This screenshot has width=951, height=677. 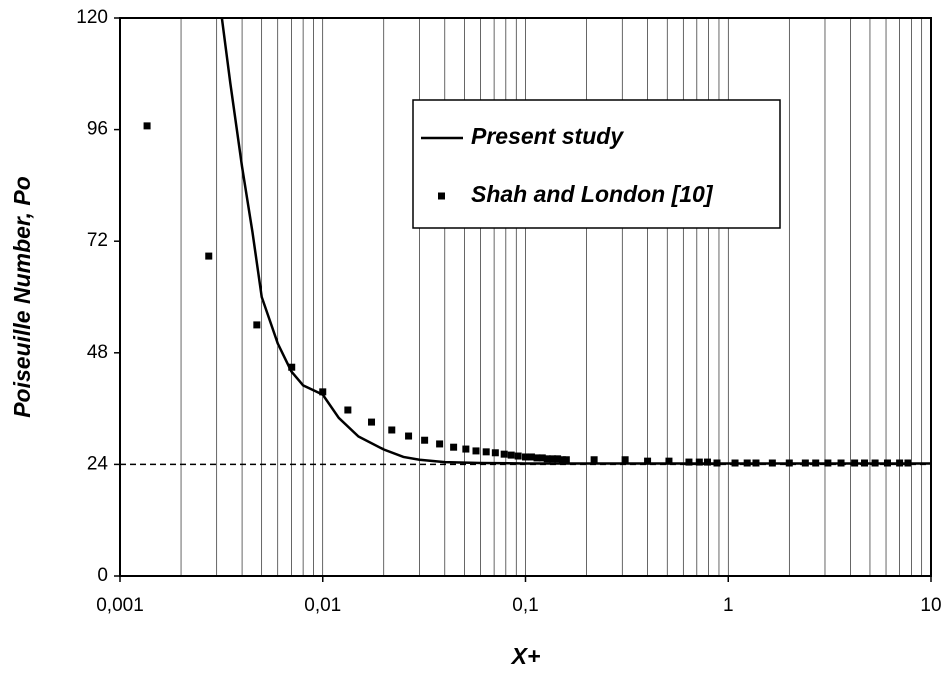 What do you see at coordinates (97, 240) in the screenshot?
I see `y-tick-label: 72` at bounding box center [97, 240].